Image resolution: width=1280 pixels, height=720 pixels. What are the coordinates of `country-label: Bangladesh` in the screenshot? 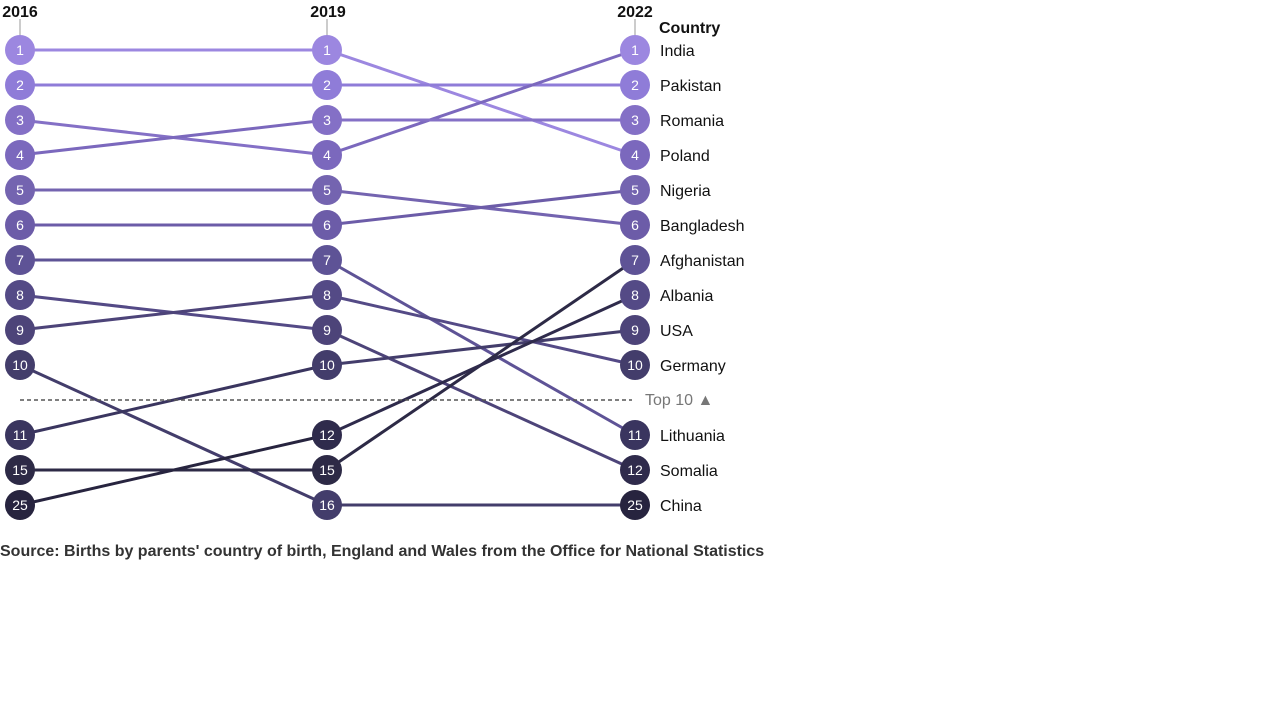 It's located at (702, 226).